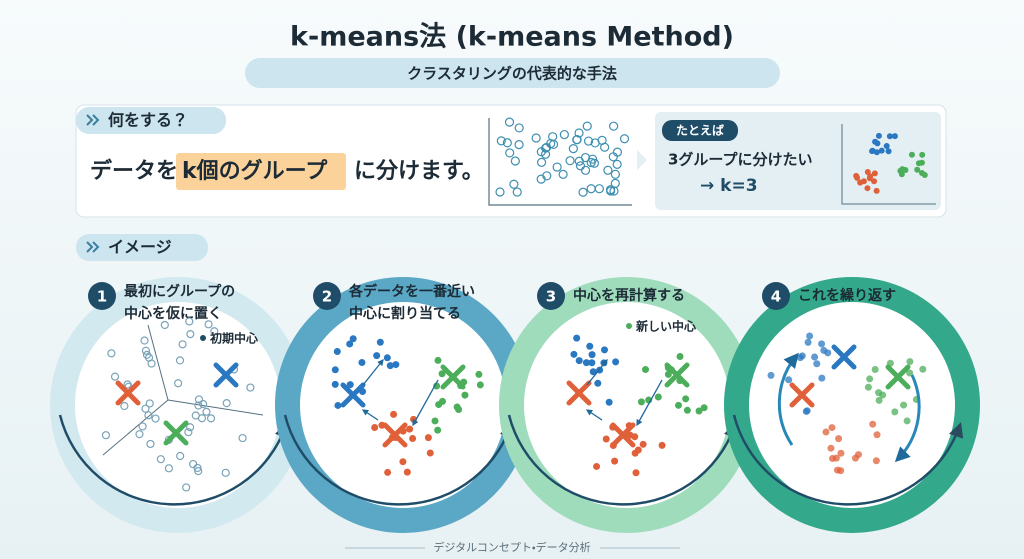  I want to click on step-number: 3, so click(551, 297).